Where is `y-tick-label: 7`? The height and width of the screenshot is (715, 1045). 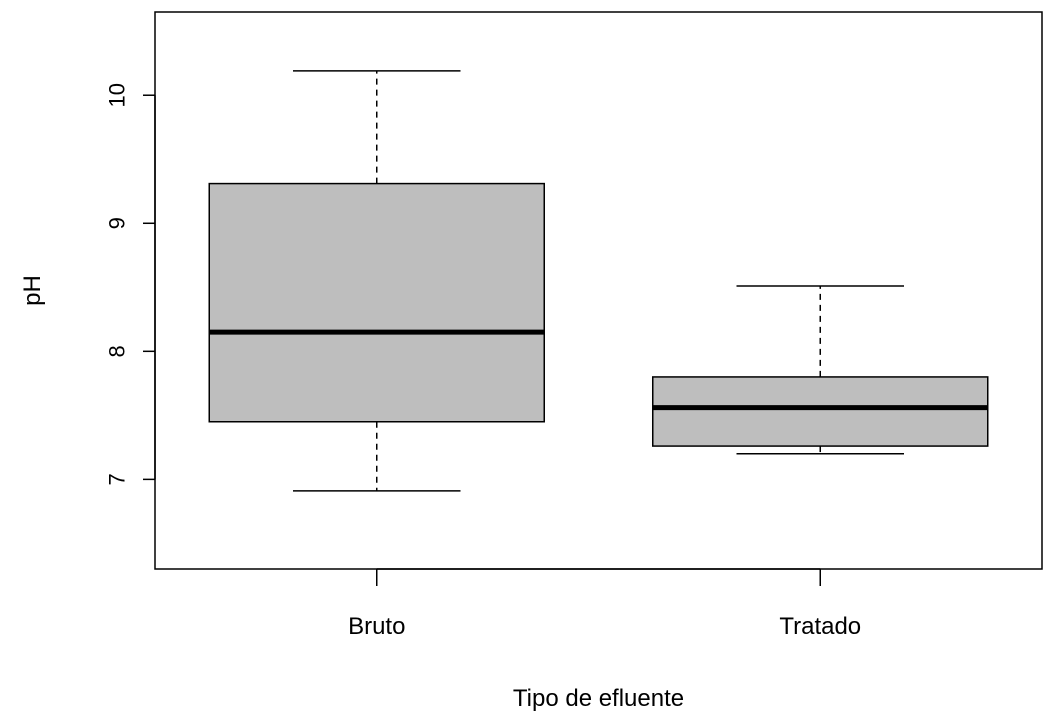 y-tick-label: 7 is located at coordinates (117, 479).